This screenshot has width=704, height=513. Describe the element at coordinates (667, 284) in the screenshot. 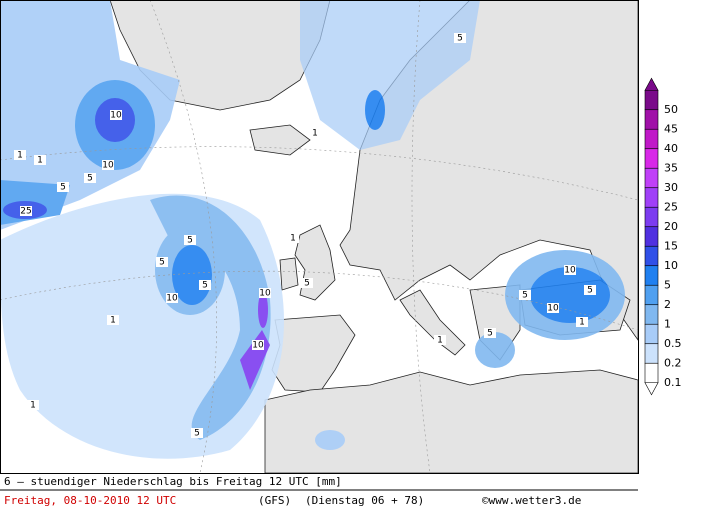

I see `legend-label: 5` at that location.